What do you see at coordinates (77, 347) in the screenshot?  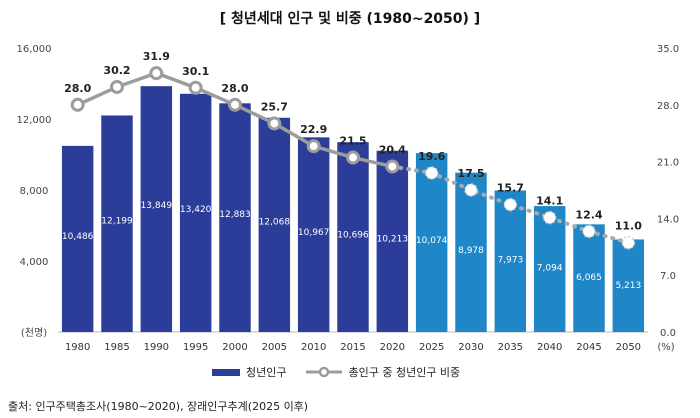 I see `x-tick-label: 1980` at bounding box center [77, 347].